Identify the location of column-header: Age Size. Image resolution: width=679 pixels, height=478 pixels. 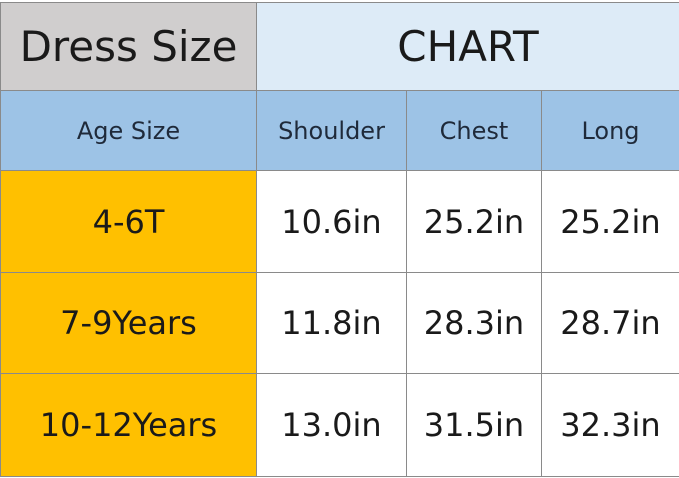
(128, 130).